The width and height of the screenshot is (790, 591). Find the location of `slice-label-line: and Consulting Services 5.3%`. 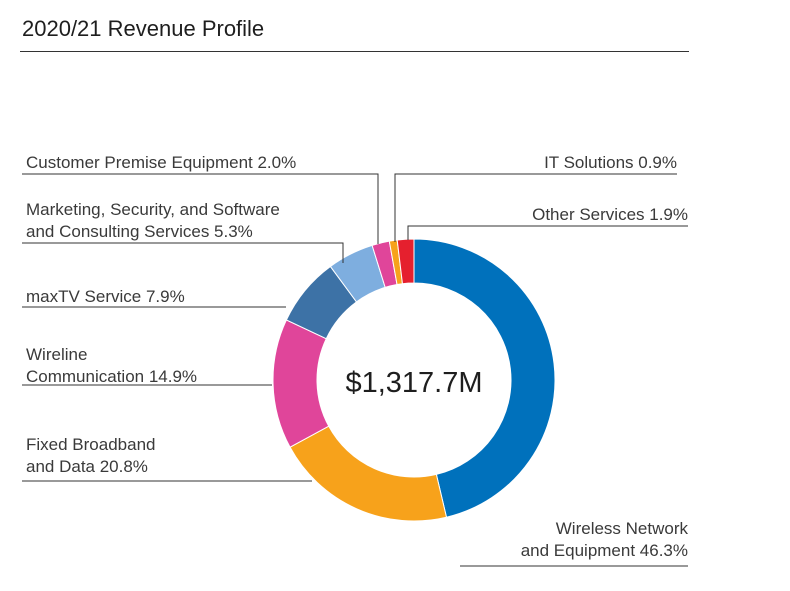

slice-label-line: and Consulting Services 5.3% is located at coordinates (139, 231).